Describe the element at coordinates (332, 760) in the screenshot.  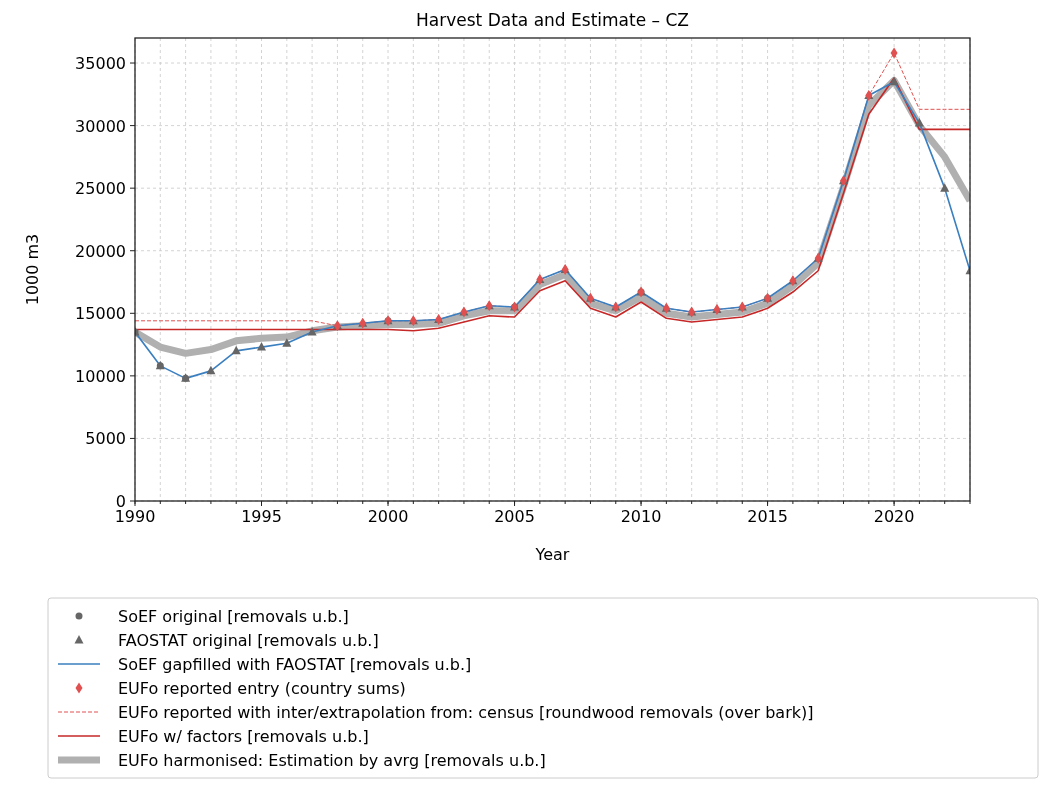
I see `legend-label: EUFo harmonised: Estimation by avrg [removals u.b.]` at that location.